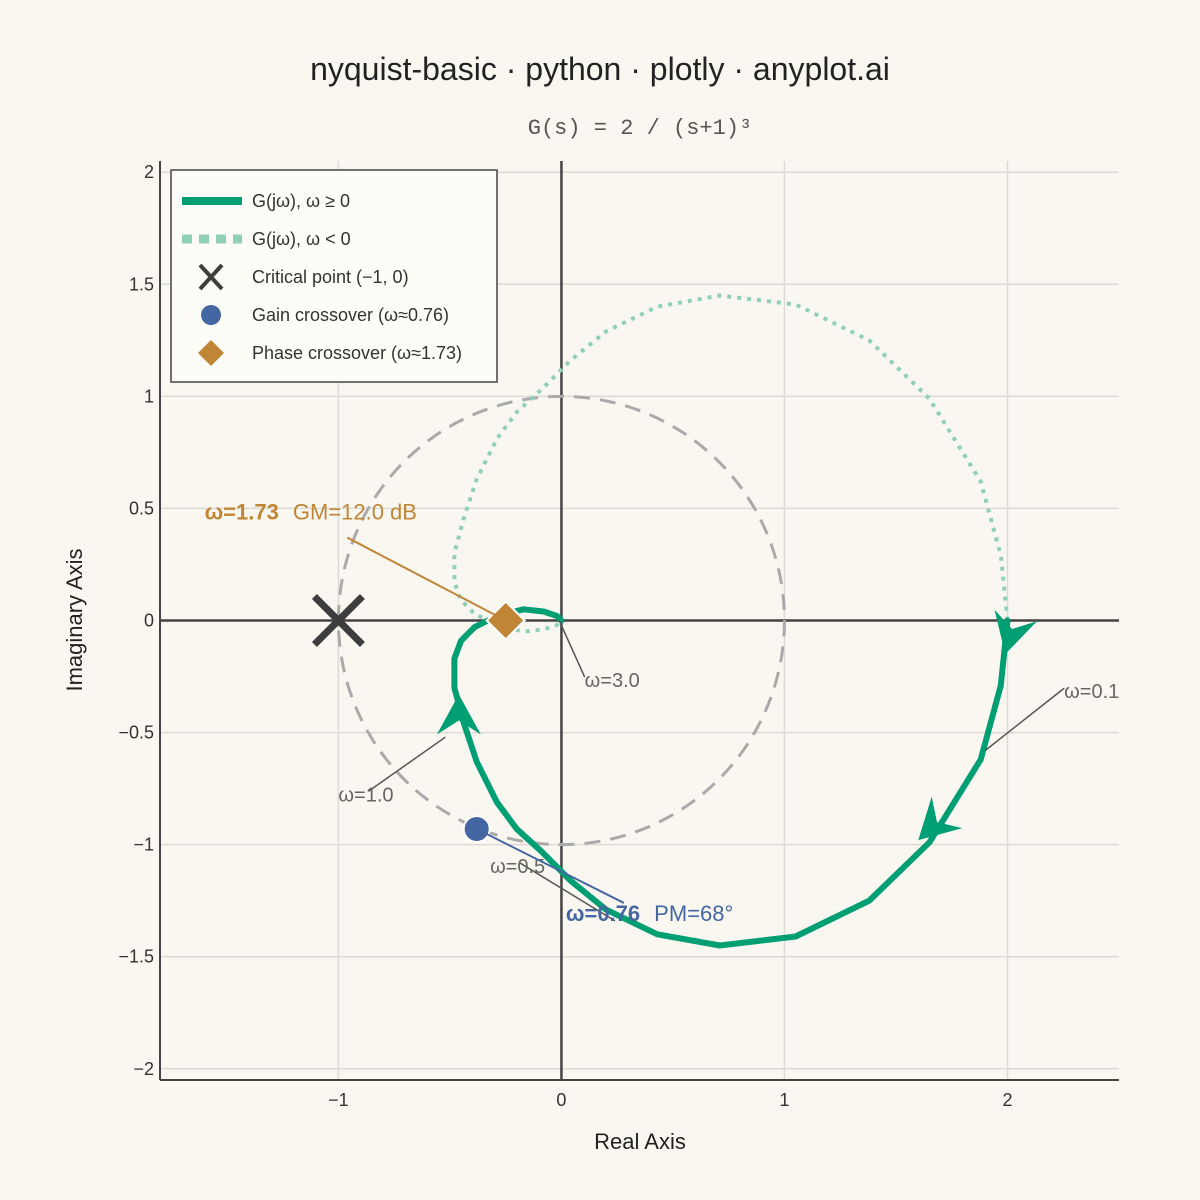 This screenshot has height=1200, width=1200. What do you see at coordinates (338, 620) in the screenshot?
I see `critical-point-marker` at bounding box center [338, 620].